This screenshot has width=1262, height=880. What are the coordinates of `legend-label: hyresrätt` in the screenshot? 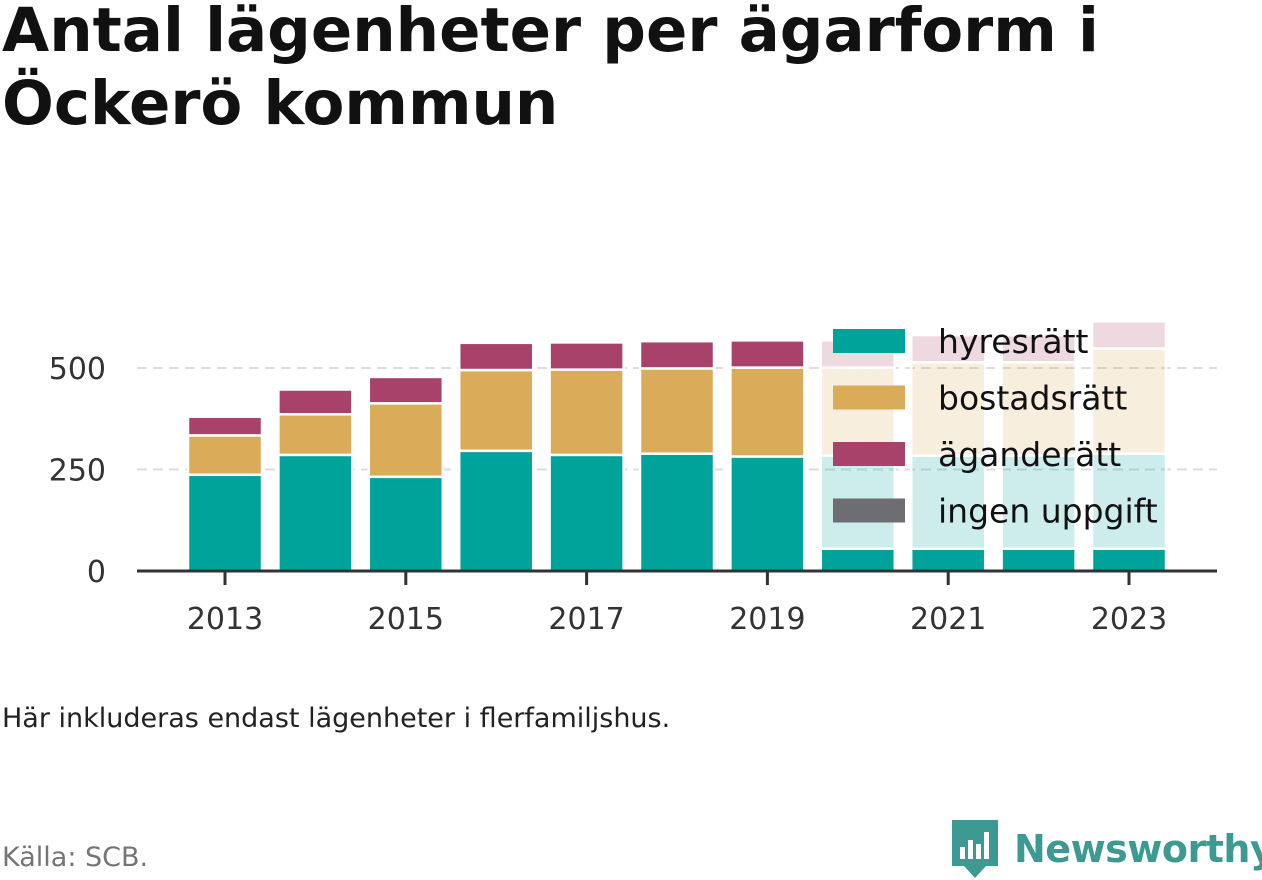 It's located at (1013, 341).